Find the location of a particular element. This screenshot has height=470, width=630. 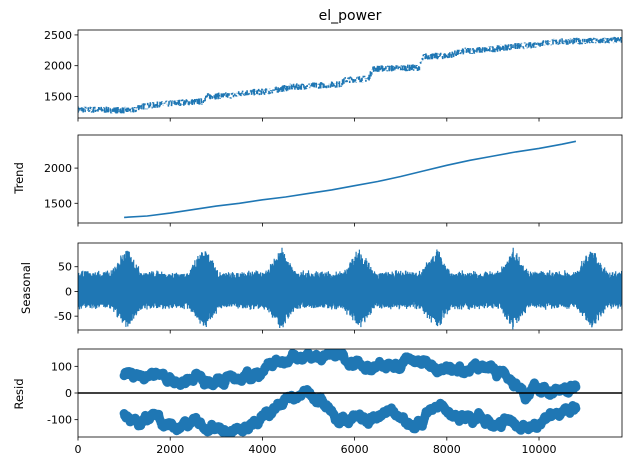

resid-markers is located at coordinates (350, 393).